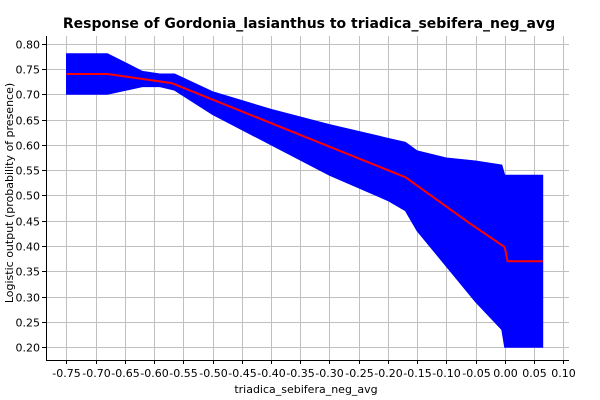 The width and height of the screenshot is (600, 400). I want to click on y-tick-label: 0.50, so click(28, 196).